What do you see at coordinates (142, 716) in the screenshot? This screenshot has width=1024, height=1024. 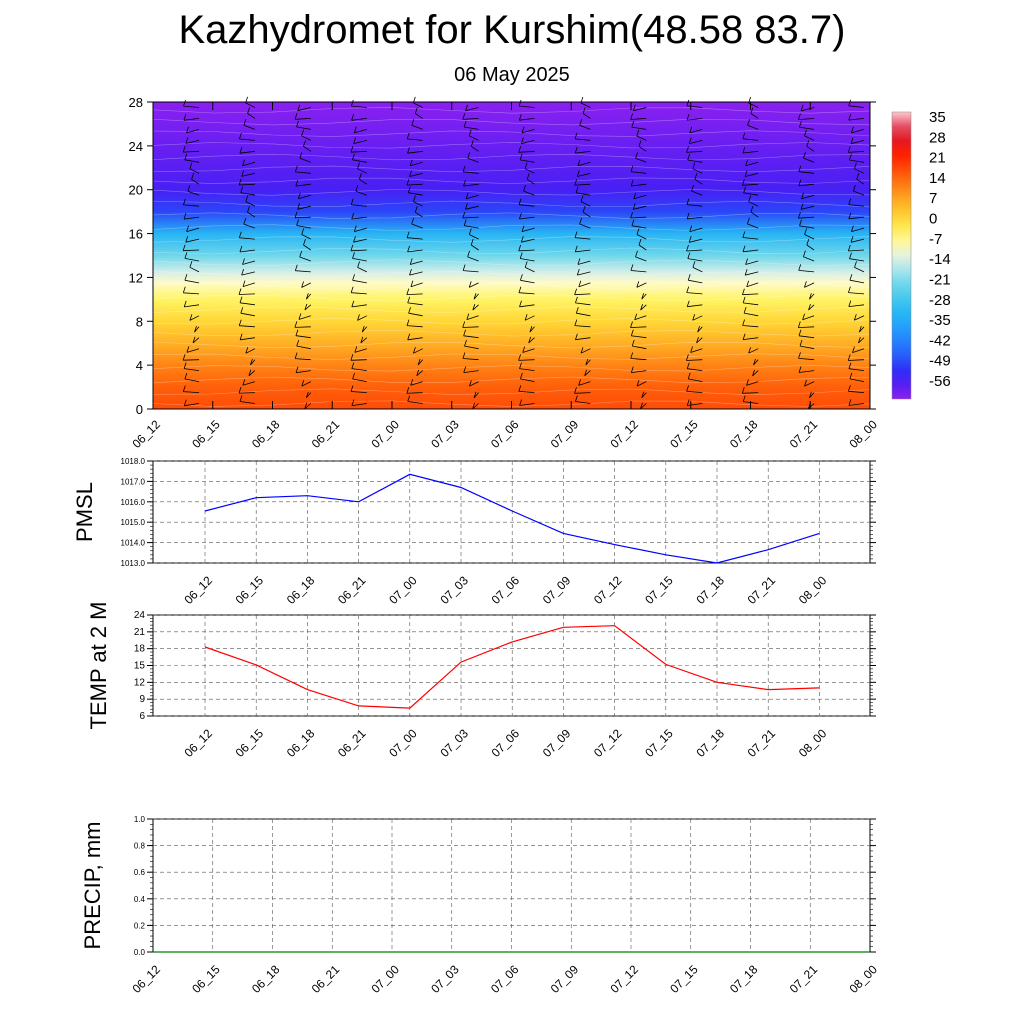 I see `y-tick-label: 6` at bounding box center [142, 716].